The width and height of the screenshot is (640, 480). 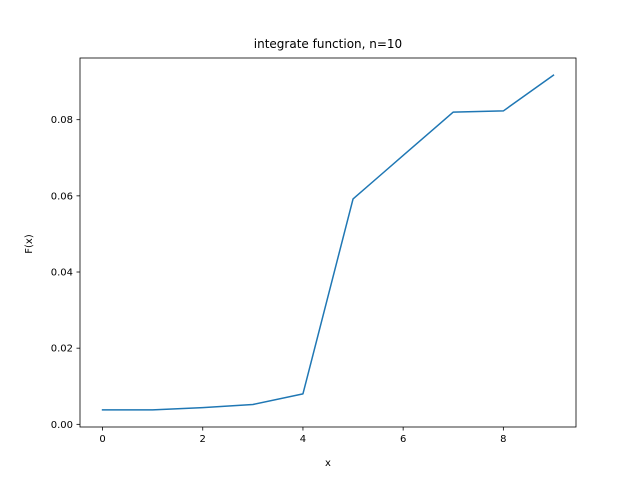 What do you see at coordinates (62, 120) in the screenshot?
I see `y-tick-label: 0.08` at bounding box center [62, 120].